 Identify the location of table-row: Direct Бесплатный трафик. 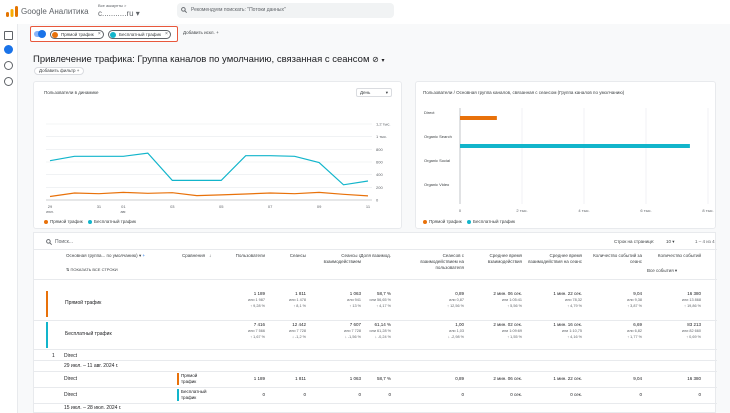
(375, 395).